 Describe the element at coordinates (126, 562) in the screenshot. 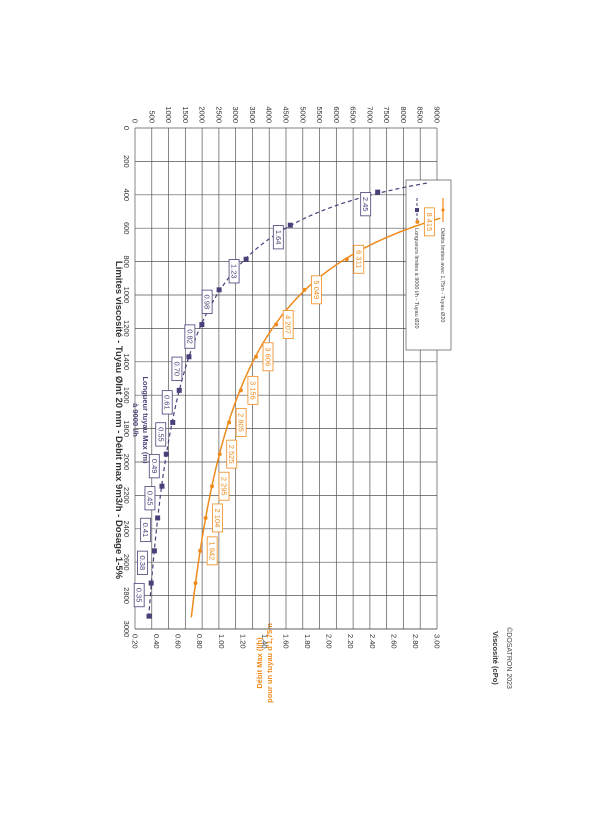

I see `x-tick-label: 2600` at that location.